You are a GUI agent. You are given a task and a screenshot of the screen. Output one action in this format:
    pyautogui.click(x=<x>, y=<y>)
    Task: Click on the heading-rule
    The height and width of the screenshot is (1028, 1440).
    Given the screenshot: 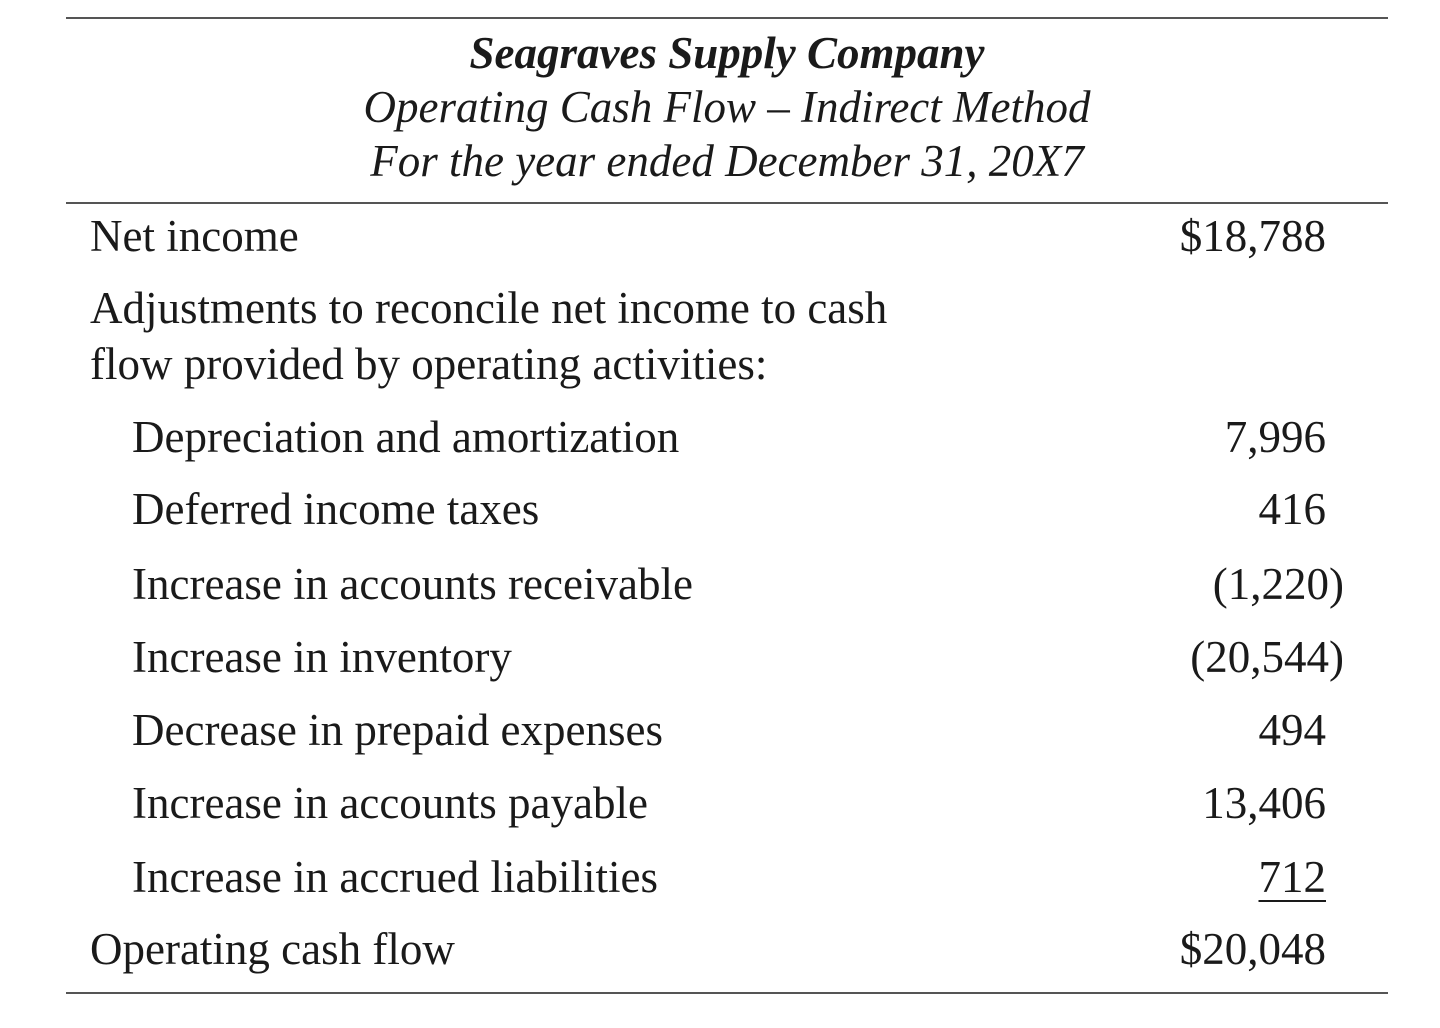 What is the action you would take?
    pyautogui.click(x=727, y=203)
    